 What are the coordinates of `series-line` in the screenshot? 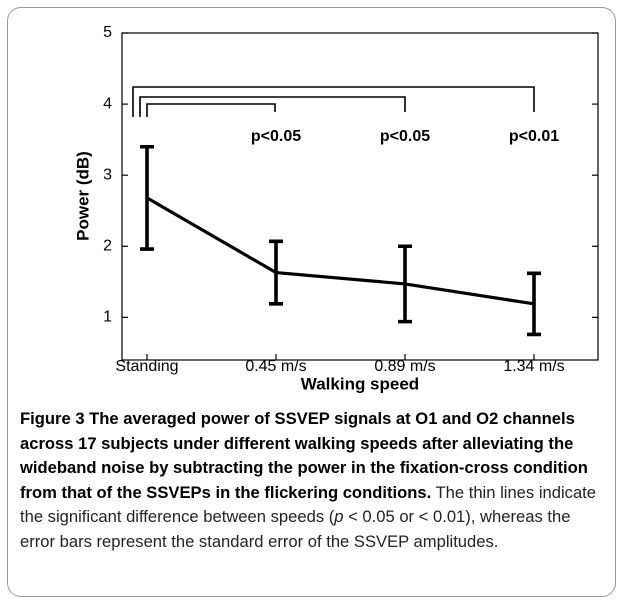 It's located at (340, 251).